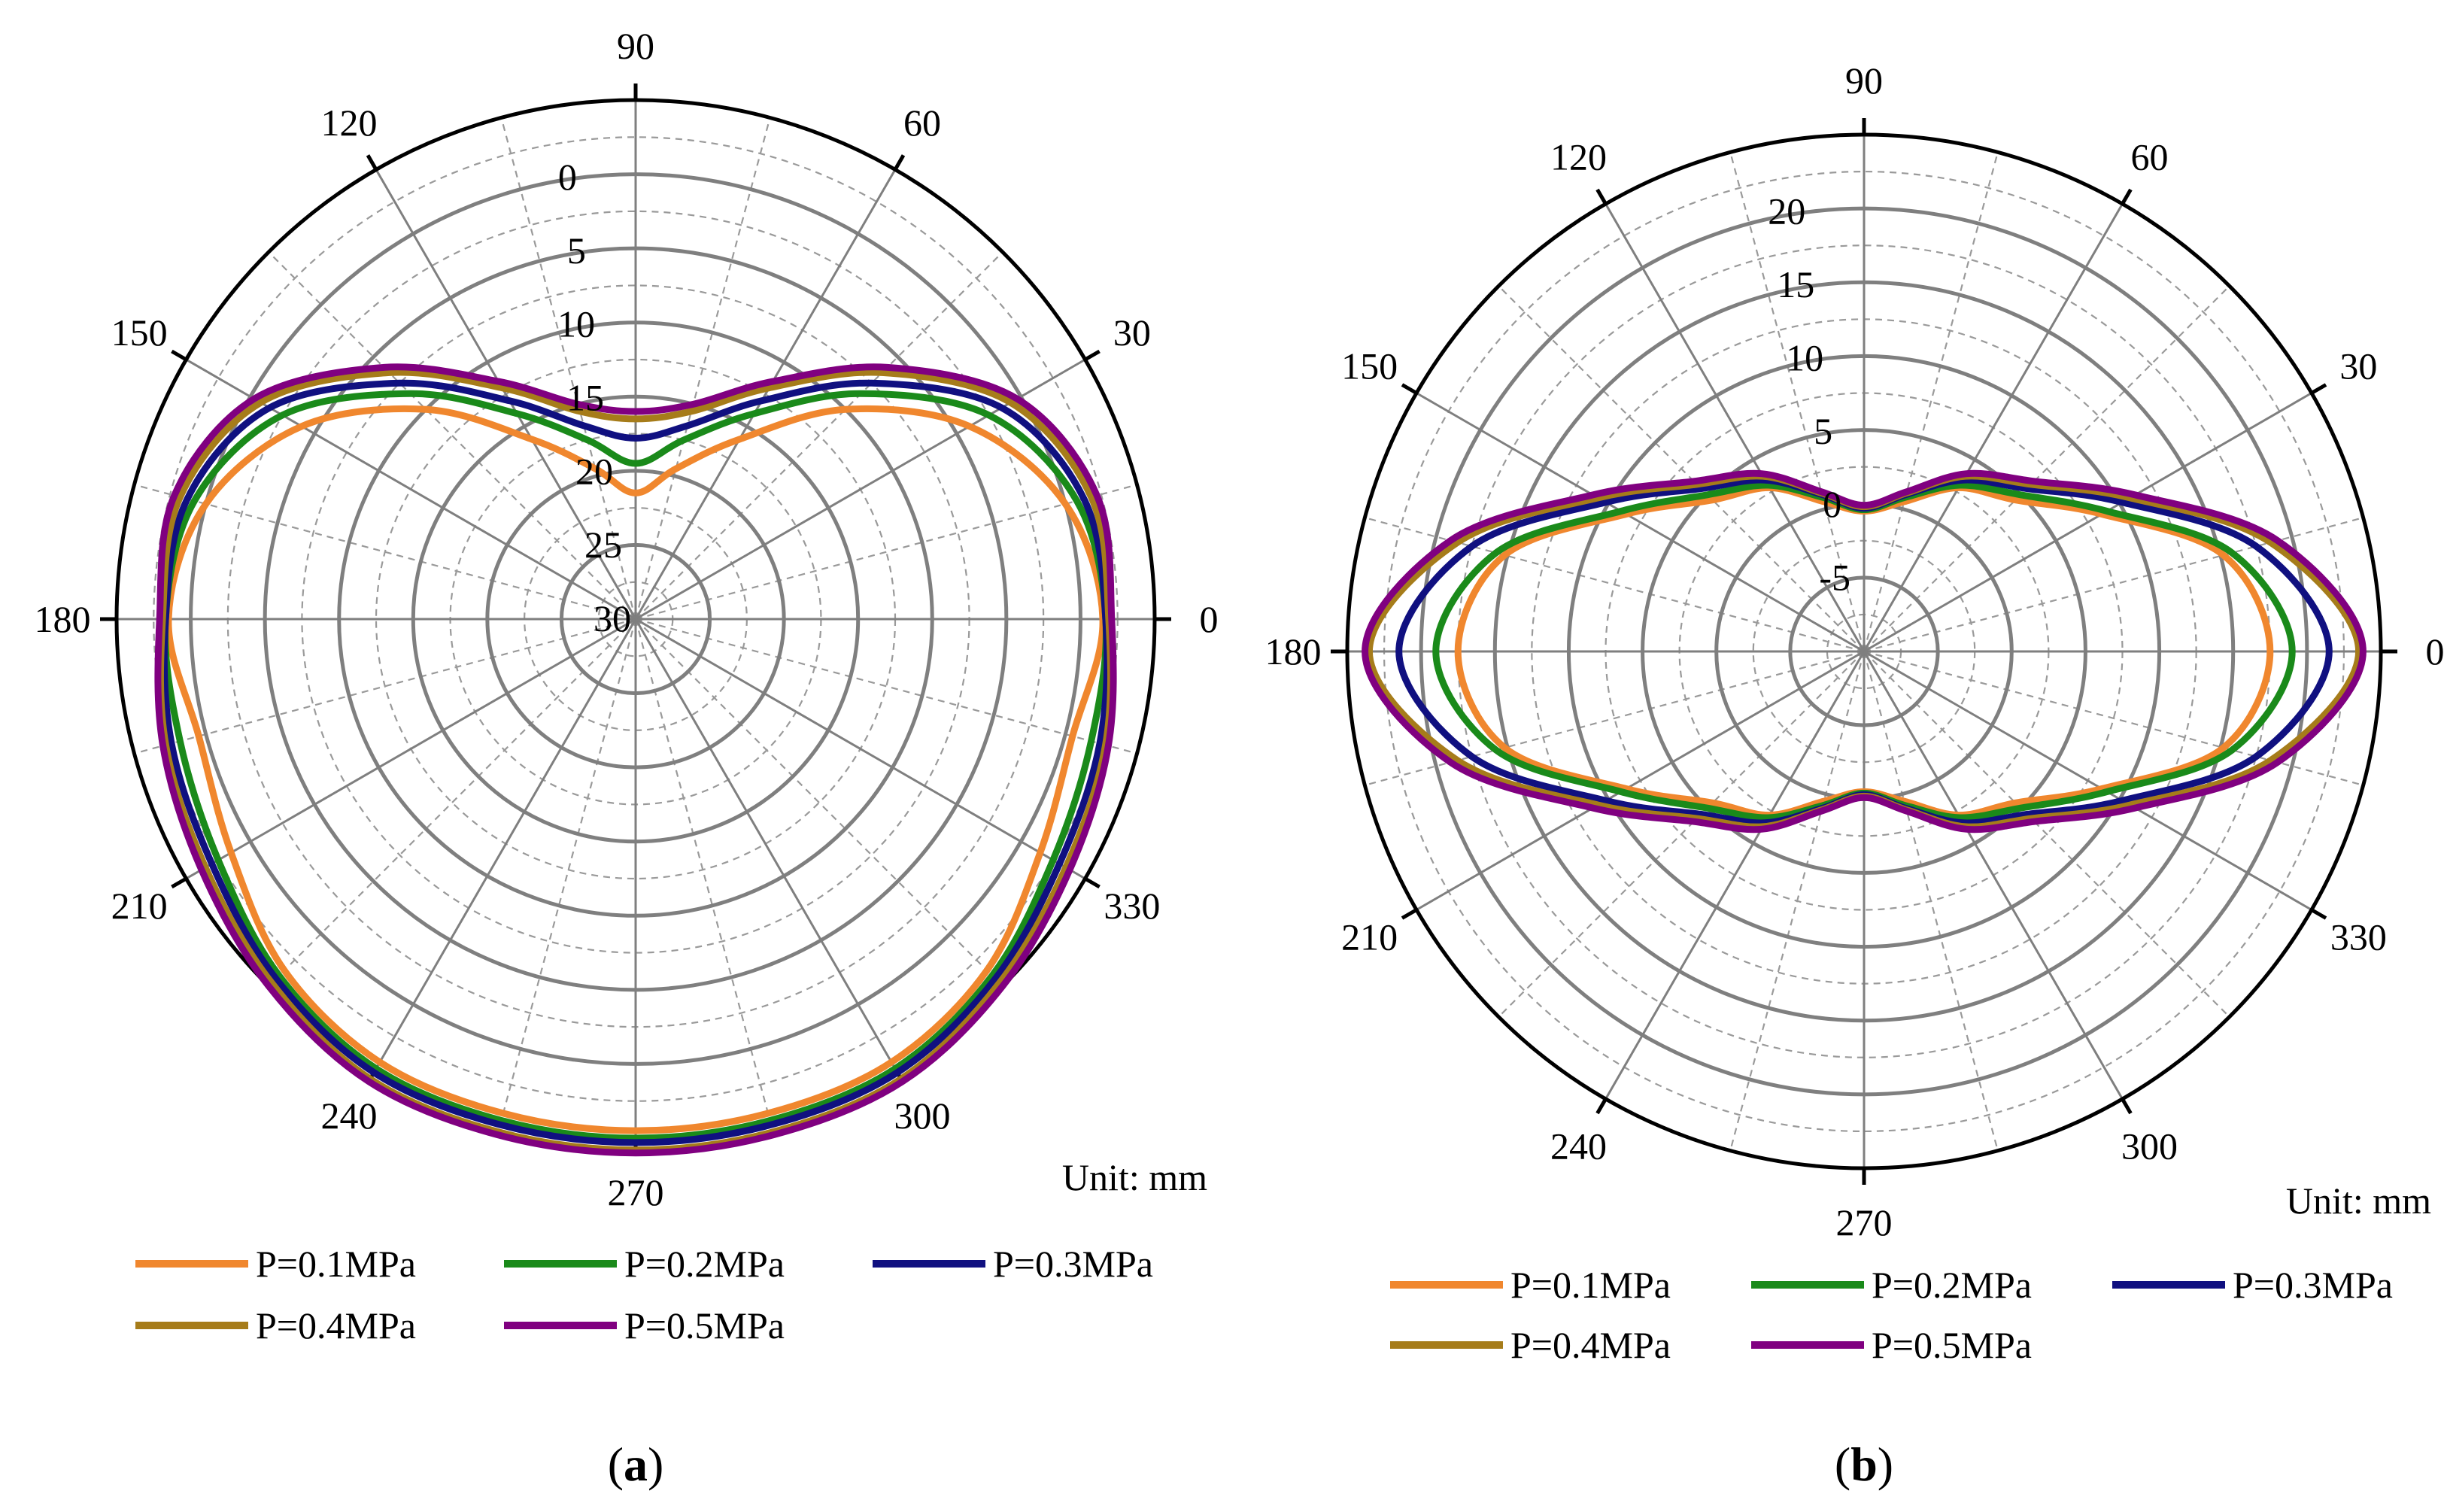 The image size is (2444, 1512). Describe the element at coordinates (576, 324) in the screenshot. I see `radial-tick-label-a: 10` at that location.